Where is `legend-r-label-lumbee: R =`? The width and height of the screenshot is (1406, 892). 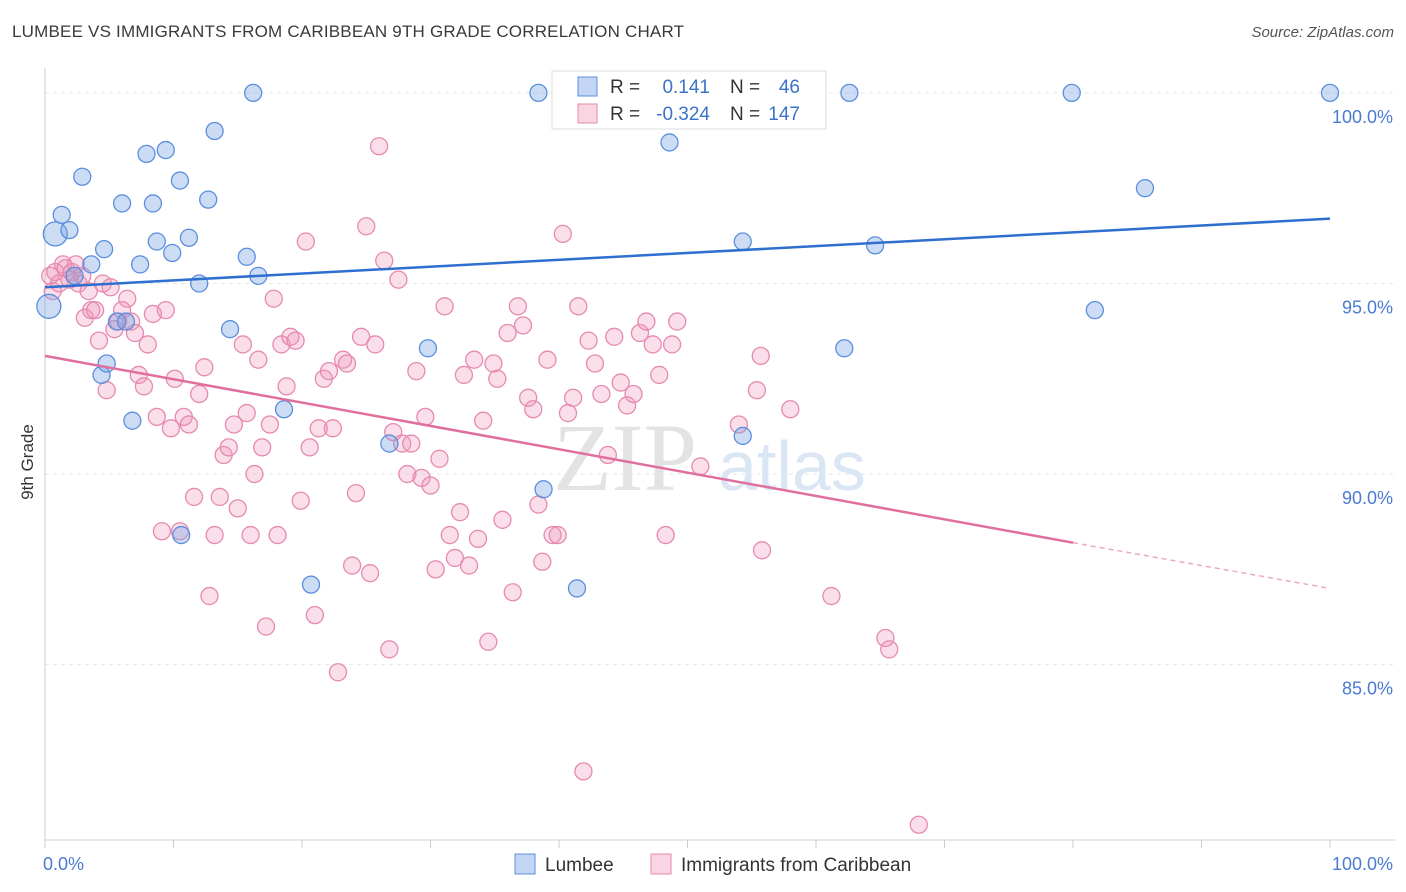 legend-r-label-lumbee: R = is located at coordinates (625, 87).